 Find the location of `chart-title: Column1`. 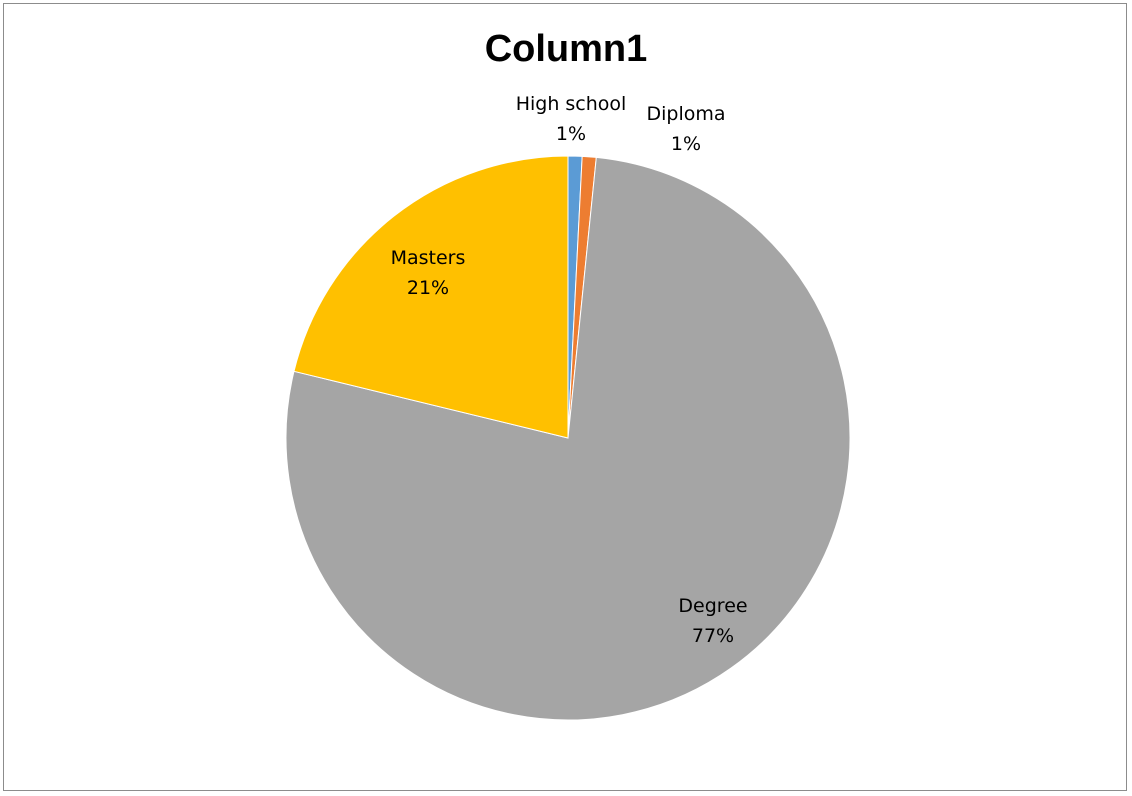

chart-title: Column1 is located at coordinates (566, 49).